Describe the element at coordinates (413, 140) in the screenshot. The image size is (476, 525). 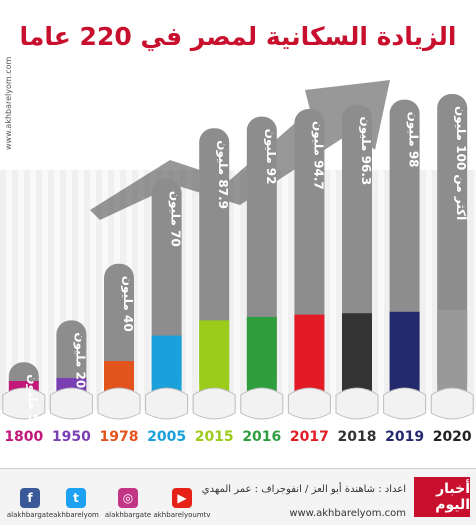
I see `bar-value-label: 98 مليون` at that location.